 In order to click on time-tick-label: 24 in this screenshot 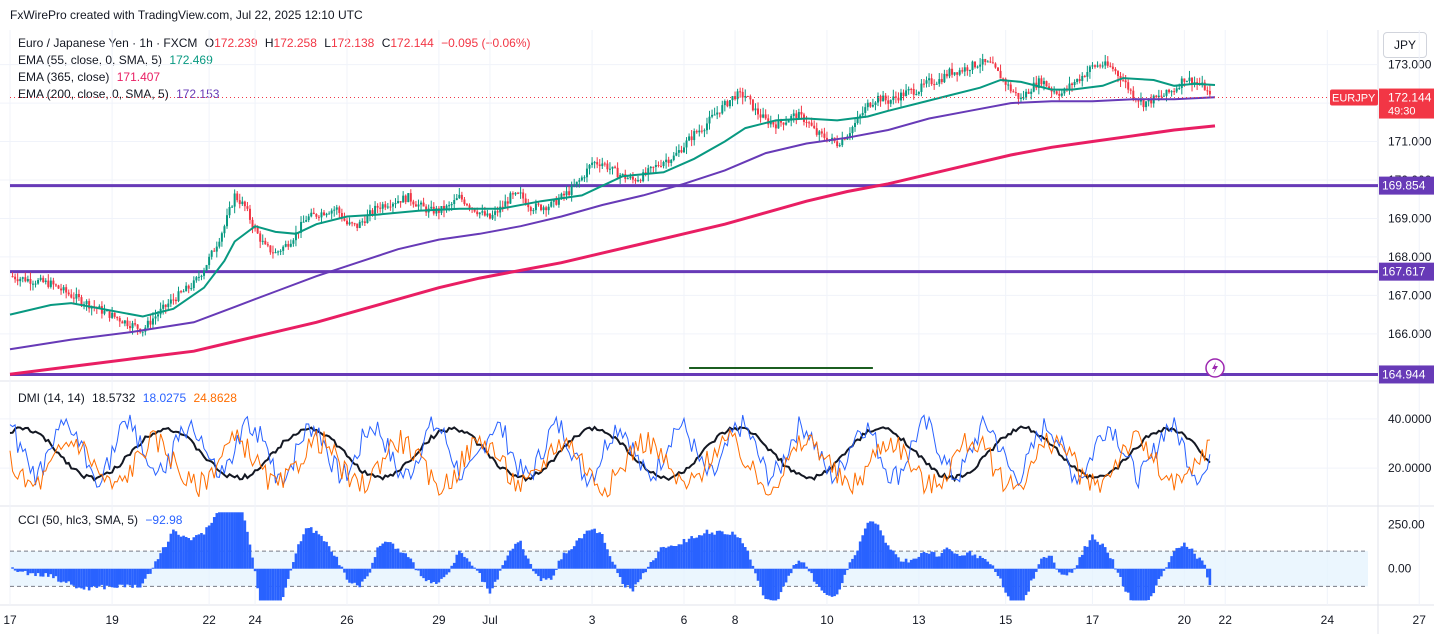, I will do `click(1328, 620)`.